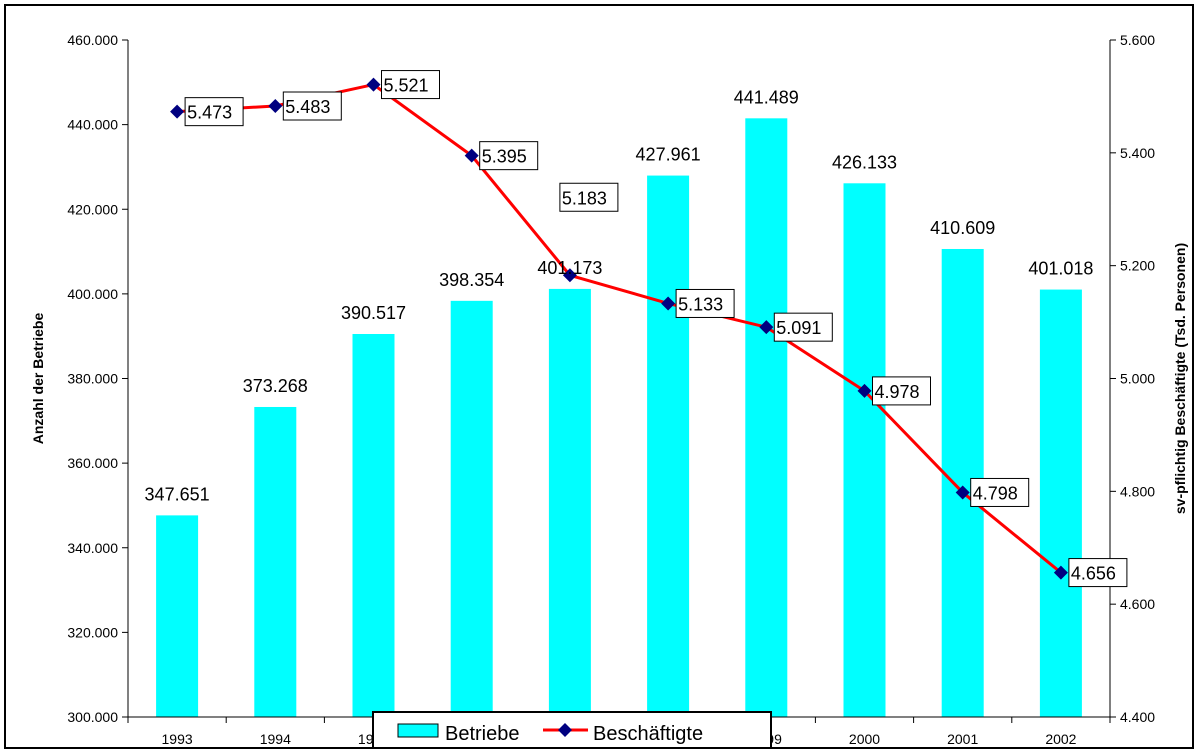 The height and width of the screenshot is (749, 1197). Describe the element at coordinates (418, 730) in the screenshot. I see `legend-swatch-betriebe` at that location.